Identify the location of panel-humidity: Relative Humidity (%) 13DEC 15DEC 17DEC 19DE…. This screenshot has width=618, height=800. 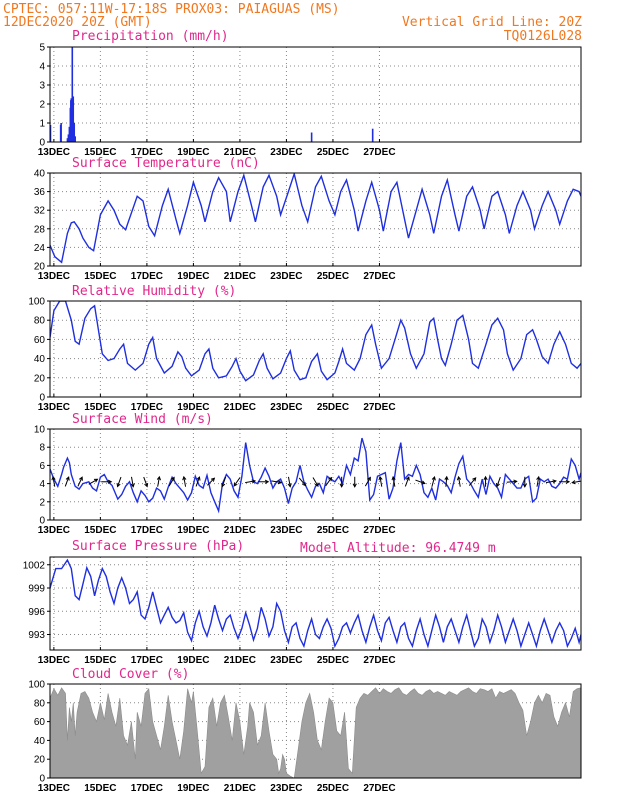
(305, 348).